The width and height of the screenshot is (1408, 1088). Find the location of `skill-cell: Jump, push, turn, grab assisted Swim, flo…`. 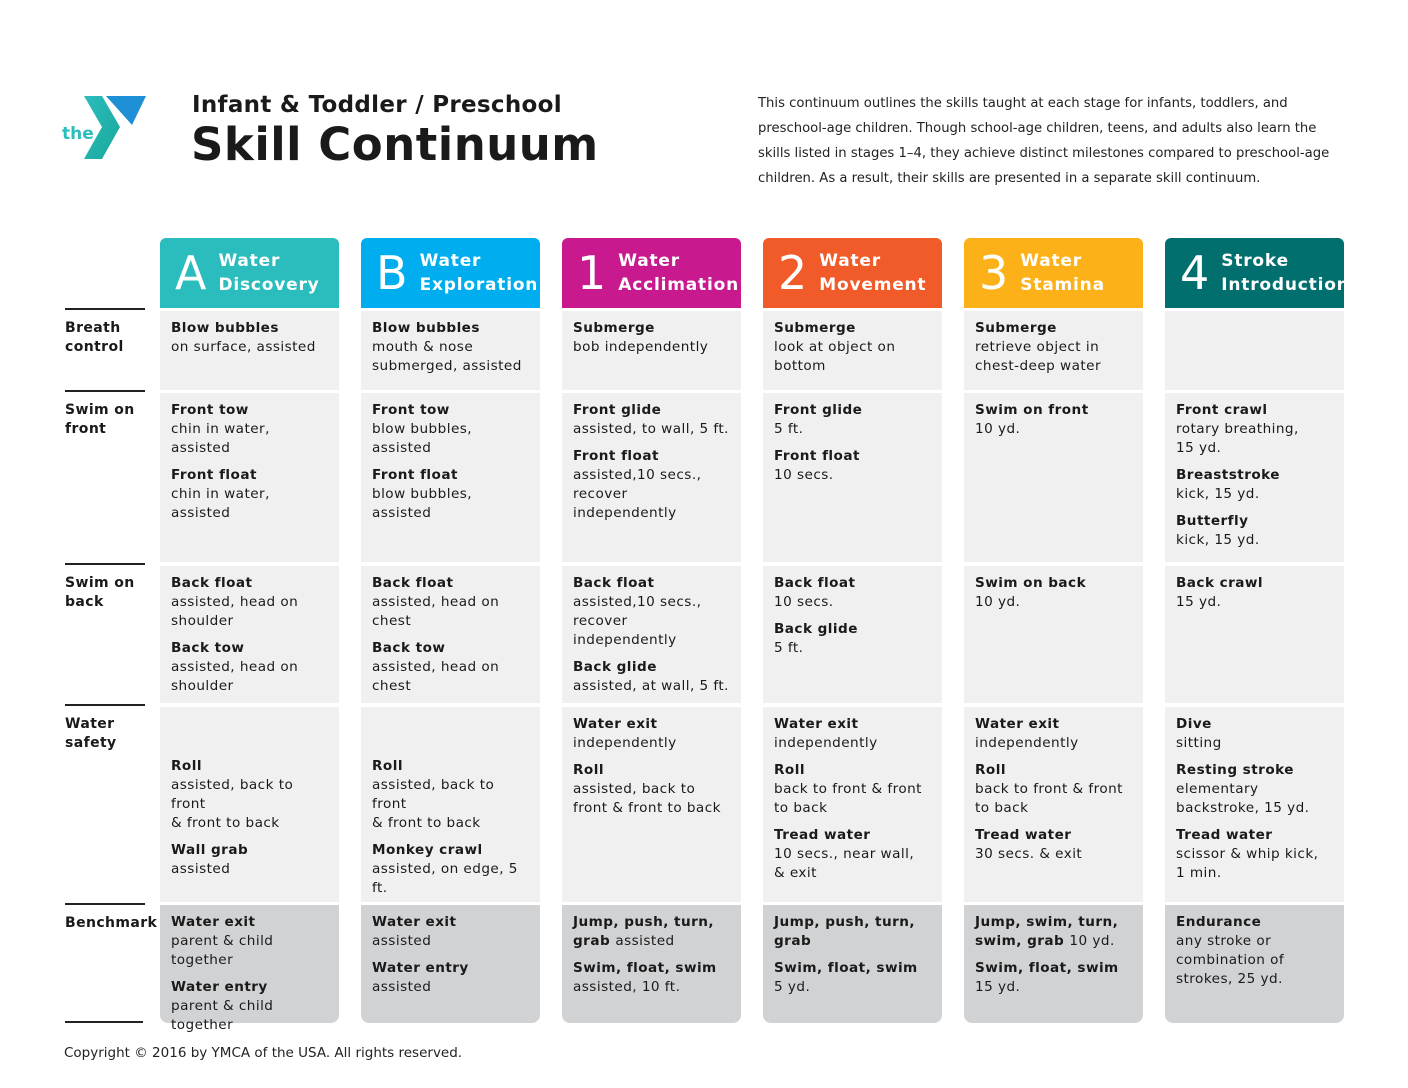

skill-cell: Jump, push, turn, grab assisted Swim, flo… is located at coordinates (651, 964).